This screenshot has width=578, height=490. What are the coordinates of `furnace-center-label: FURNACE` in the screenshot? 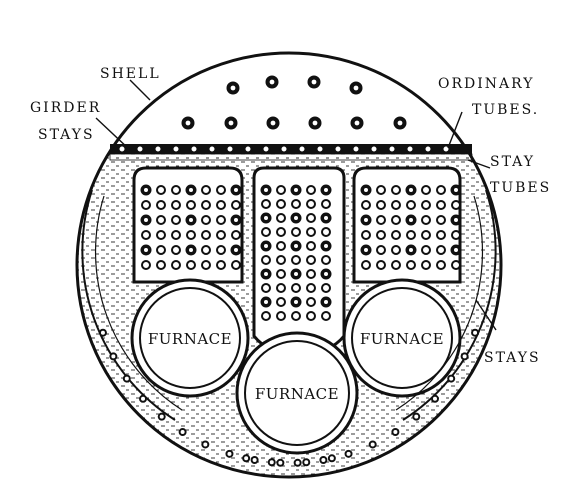 It's located at (297, 394).